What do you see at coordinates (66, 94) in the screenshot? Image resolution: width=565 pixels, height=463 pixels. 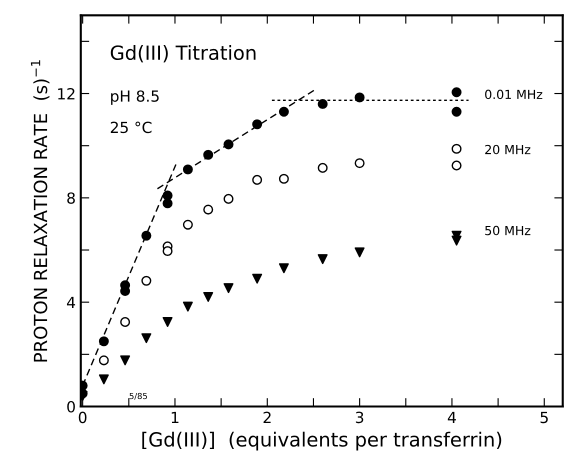 I see `y-tick-label: 12` at bounding box center [66, 94].